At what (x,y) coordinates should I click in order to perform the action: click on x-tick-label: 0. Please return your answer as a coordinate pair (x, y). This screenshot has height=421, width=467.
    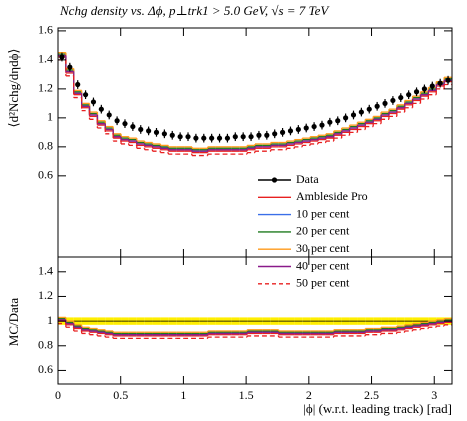
    Looking at the image, I should click on (58, 395).